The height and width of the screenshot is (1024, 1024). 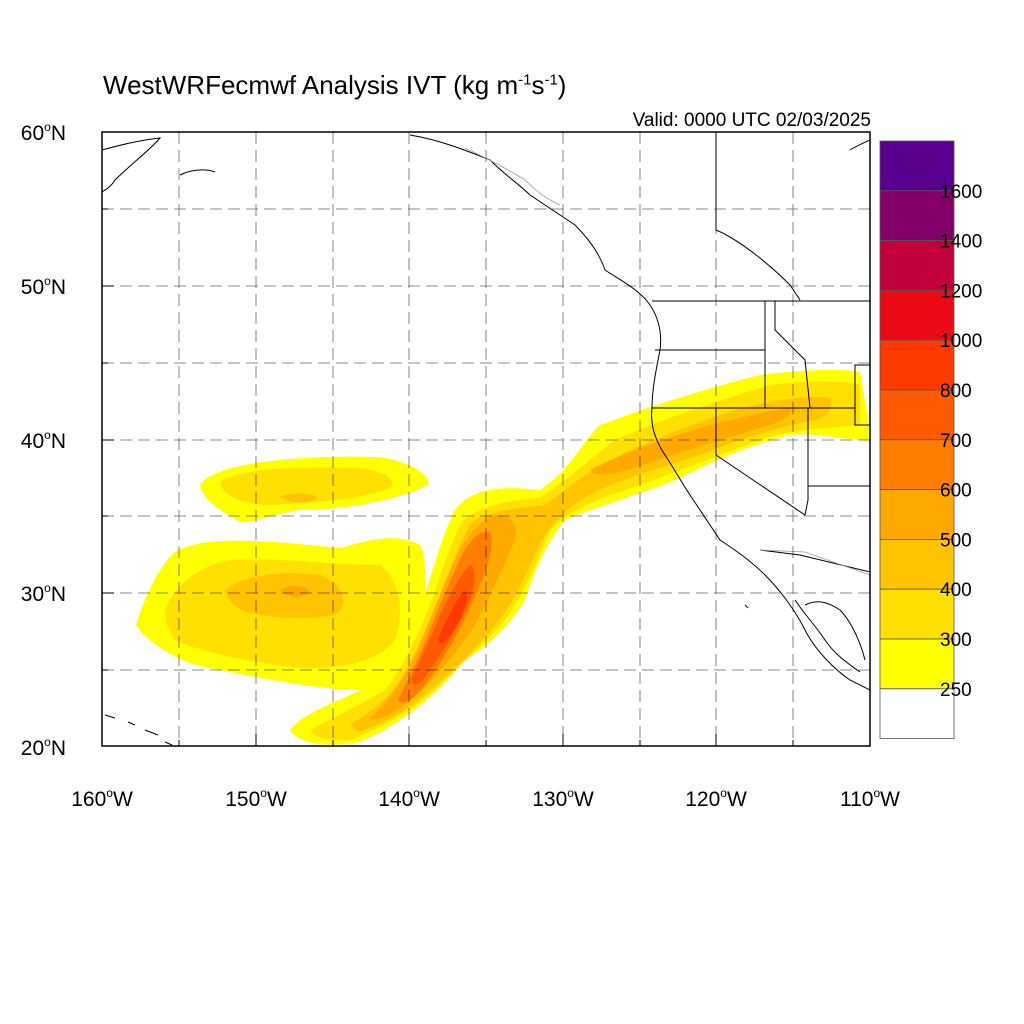 I want to click on colorbar-label: 500, so click(x=956, y=540).